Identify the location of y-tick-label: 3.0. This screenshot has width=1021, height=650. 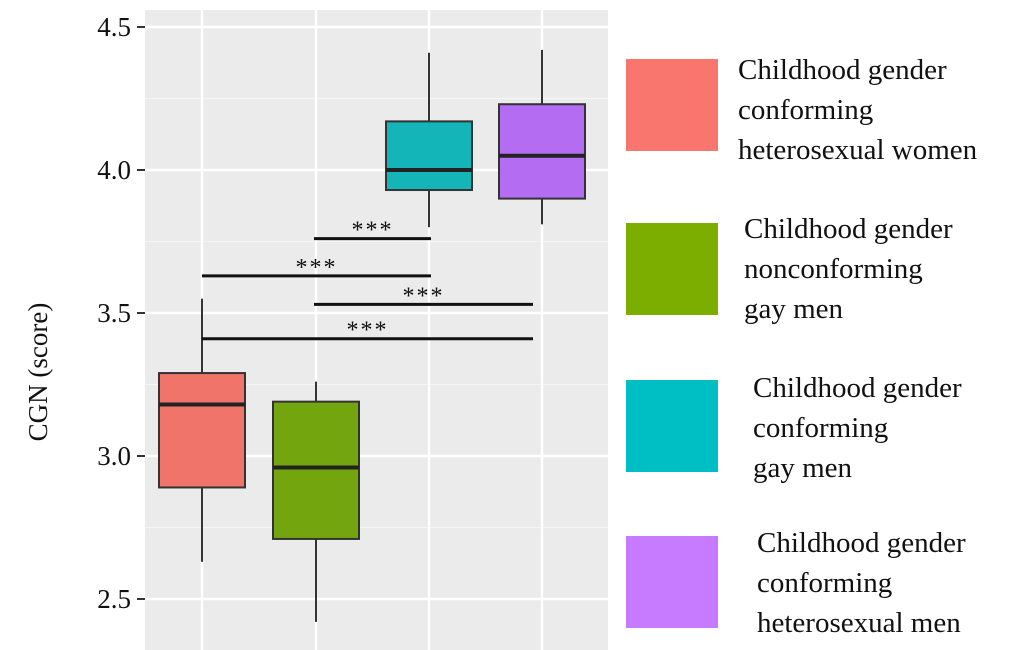
(114, 456).